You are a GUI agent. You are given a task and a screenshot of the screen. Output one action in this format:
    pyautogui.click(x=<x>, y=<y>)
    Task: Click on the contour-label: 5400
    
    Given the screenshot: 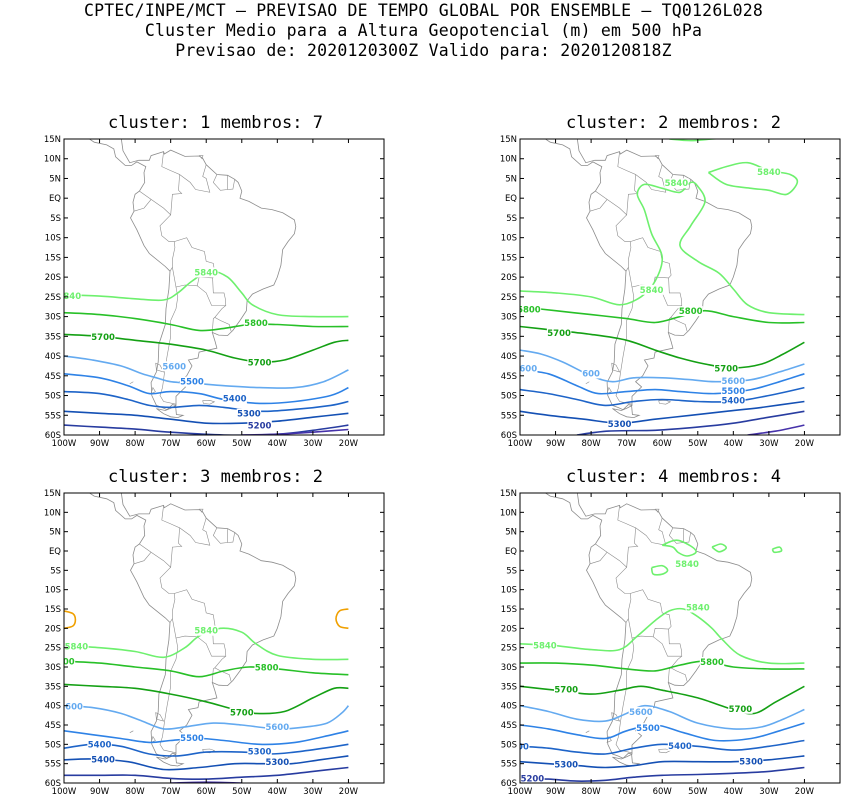 What is the action you would take?
    pyautogui.click(x=103, y=760)
    